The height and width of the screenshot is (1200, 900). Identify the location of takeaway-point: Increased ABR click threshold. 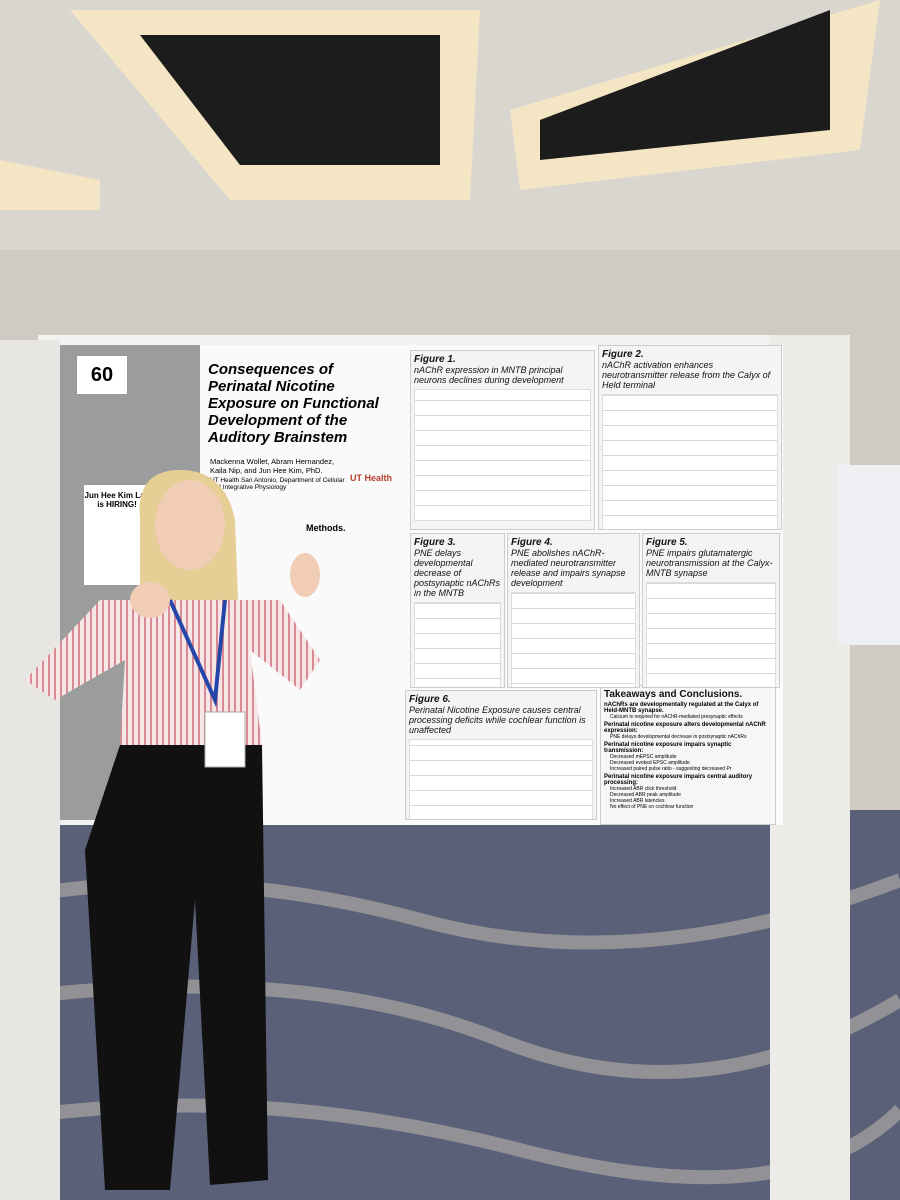
(643, 789).